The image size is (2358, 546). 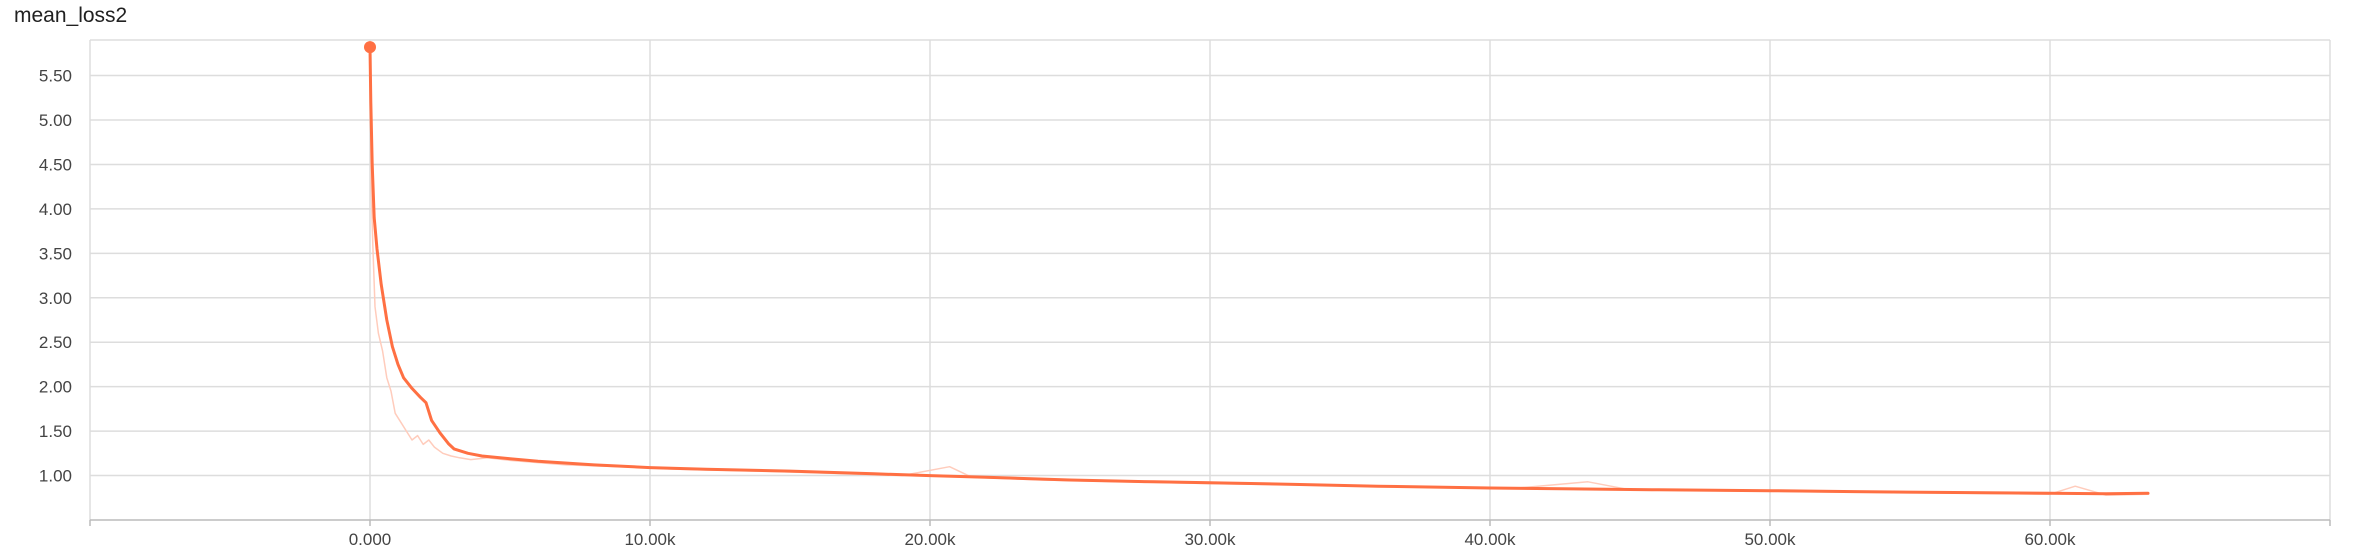 I want to click on y-tick-label: 1.50, so click(x=55, y=431).